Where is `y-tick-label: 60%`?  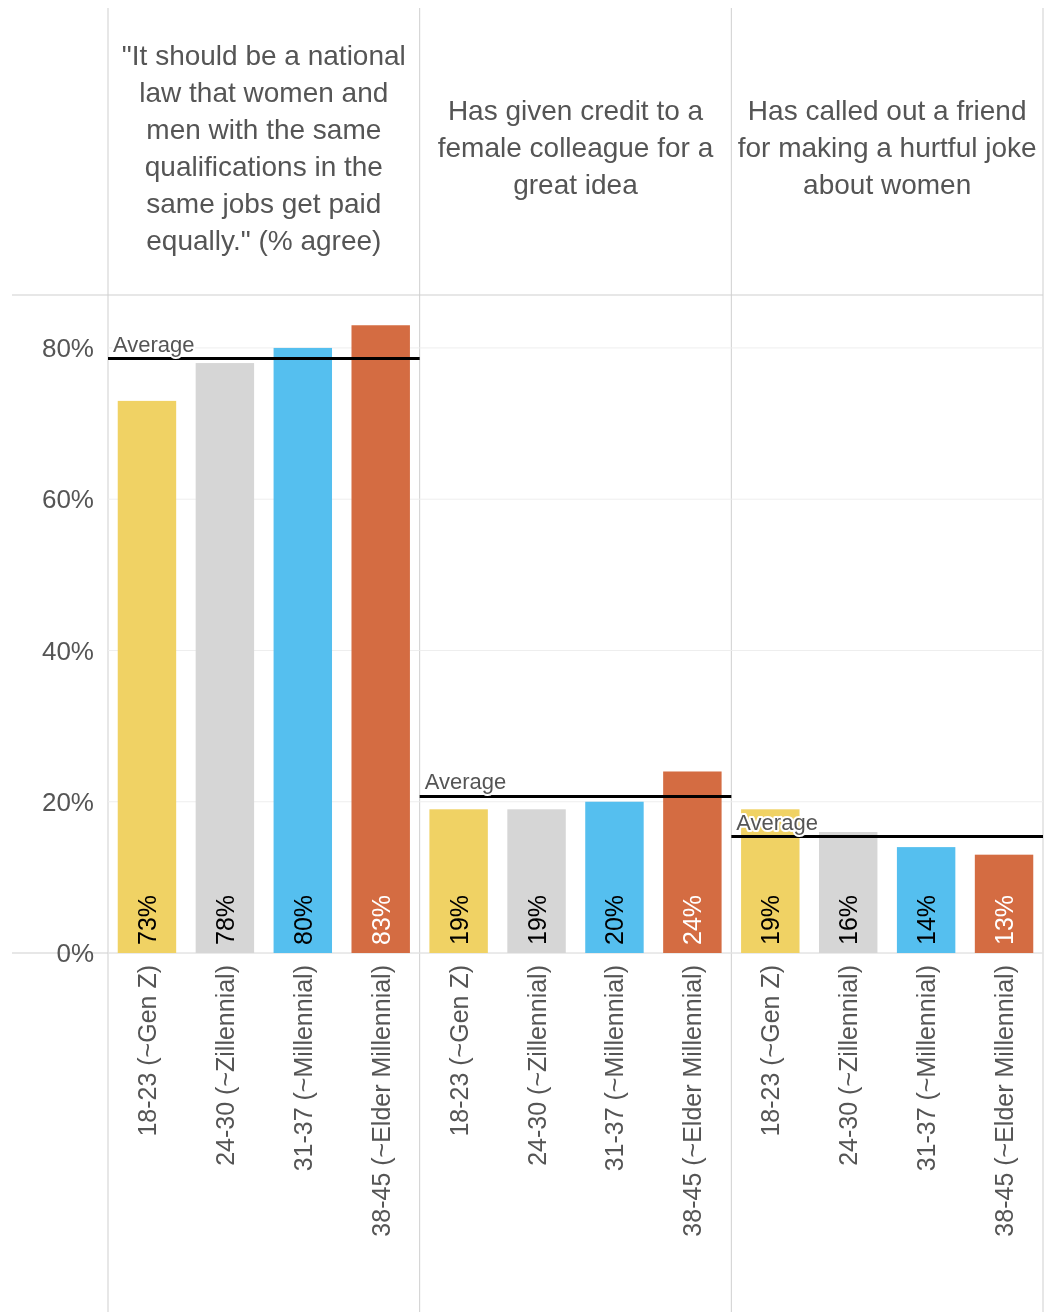 y-tick-label: 60% is located at coordinates (67, 499).